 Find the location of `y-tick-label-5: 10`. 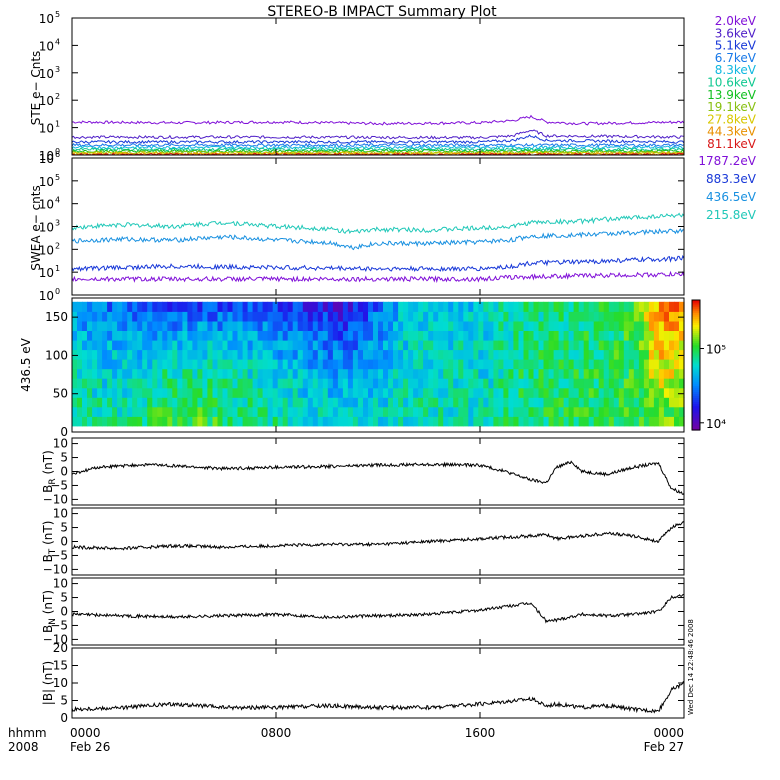

y-tick-label-5: 10 is located at coordinates (46, 19).